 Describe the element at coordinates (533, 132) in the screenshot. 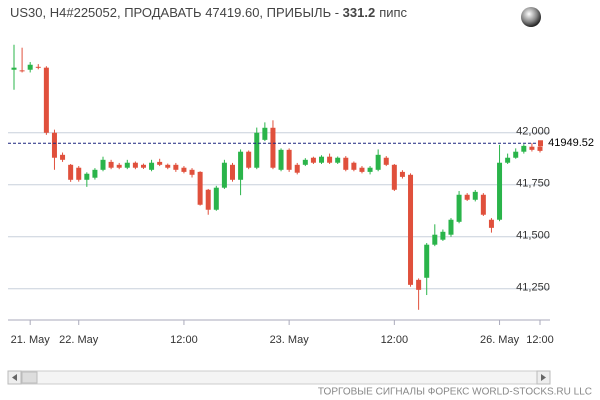

I see `y-tick-label: 42,000` at that location.